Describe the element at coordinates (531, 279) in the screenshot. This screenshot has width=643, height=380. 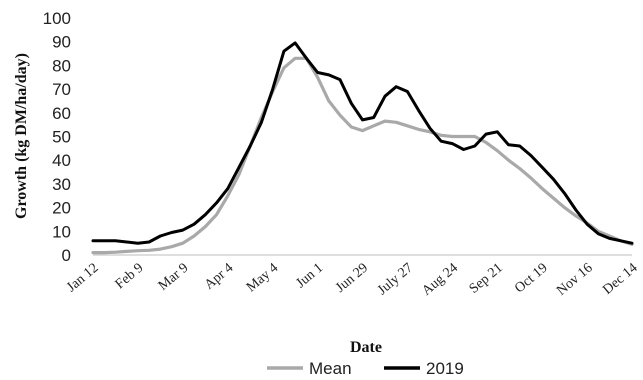
I see `x-tick-label: Oct 19` at that location.